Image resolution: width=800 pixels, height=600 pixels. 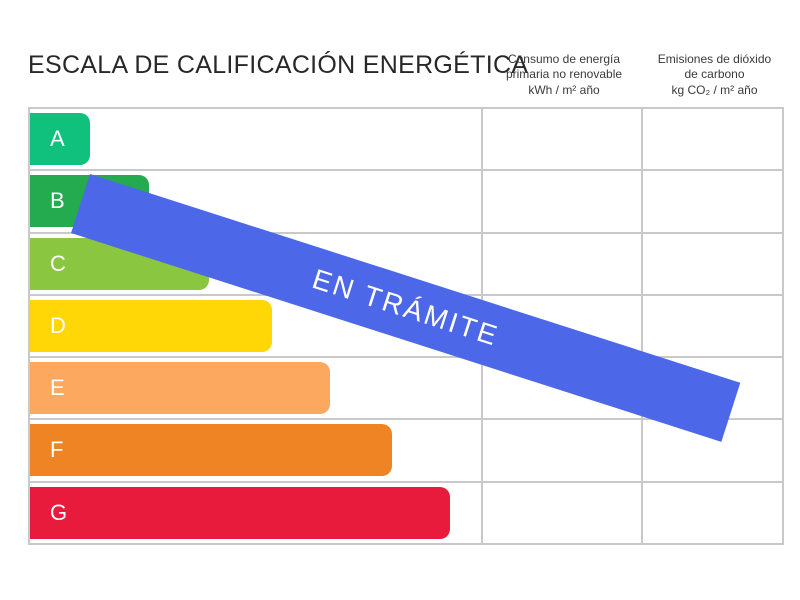 I want to click on table-row-f: F, so click(x=406, y=451).